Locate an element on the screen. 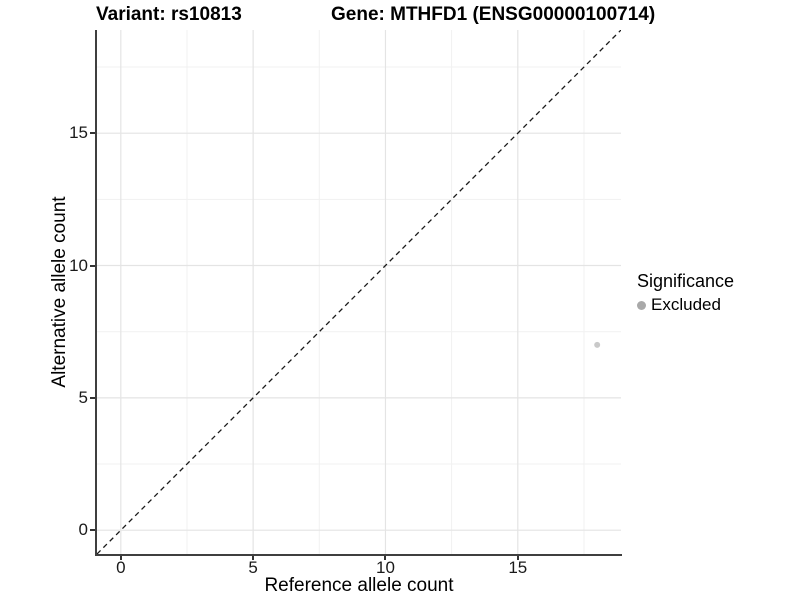  legend-item-excluded: Excluded is located at coordinates (685, 305).